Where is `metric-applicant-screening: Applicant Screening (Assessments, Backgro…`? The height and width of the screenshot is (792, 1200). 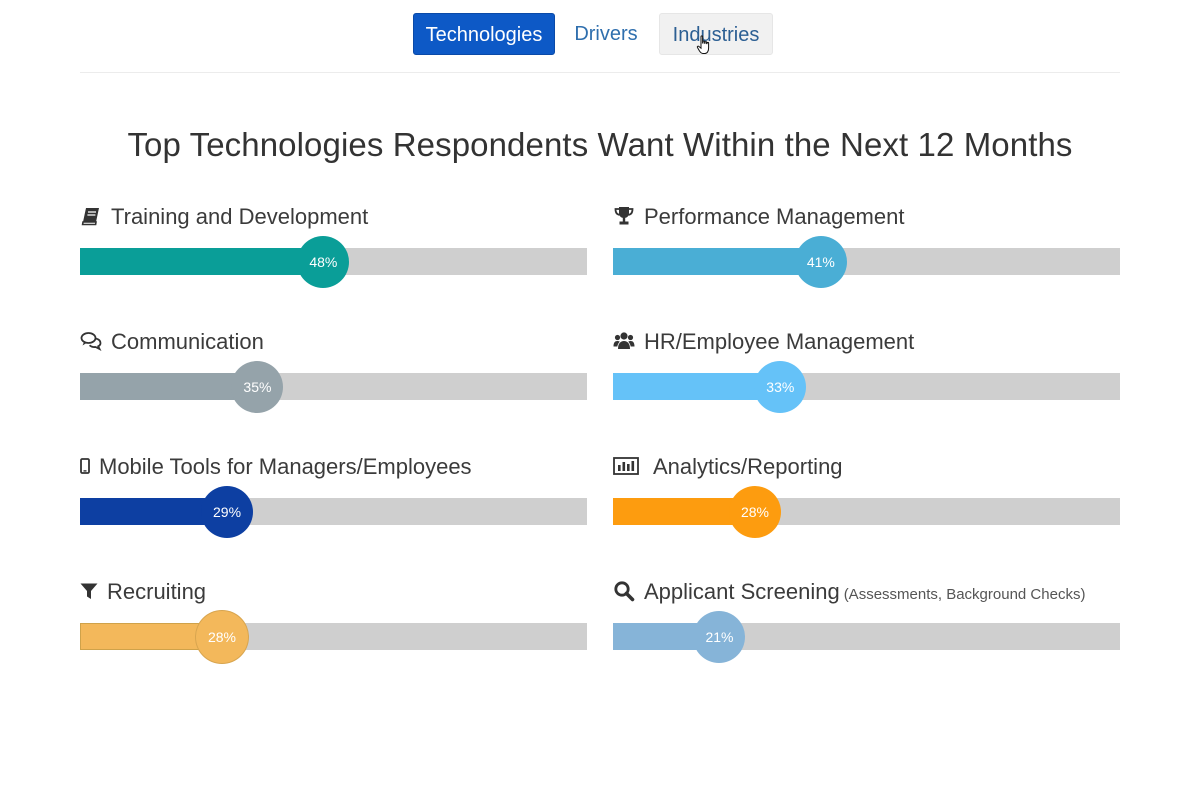 metric-applicant-screening: Applicant Screening (Assessments, Backgro… is located at coordinates (866, 627).